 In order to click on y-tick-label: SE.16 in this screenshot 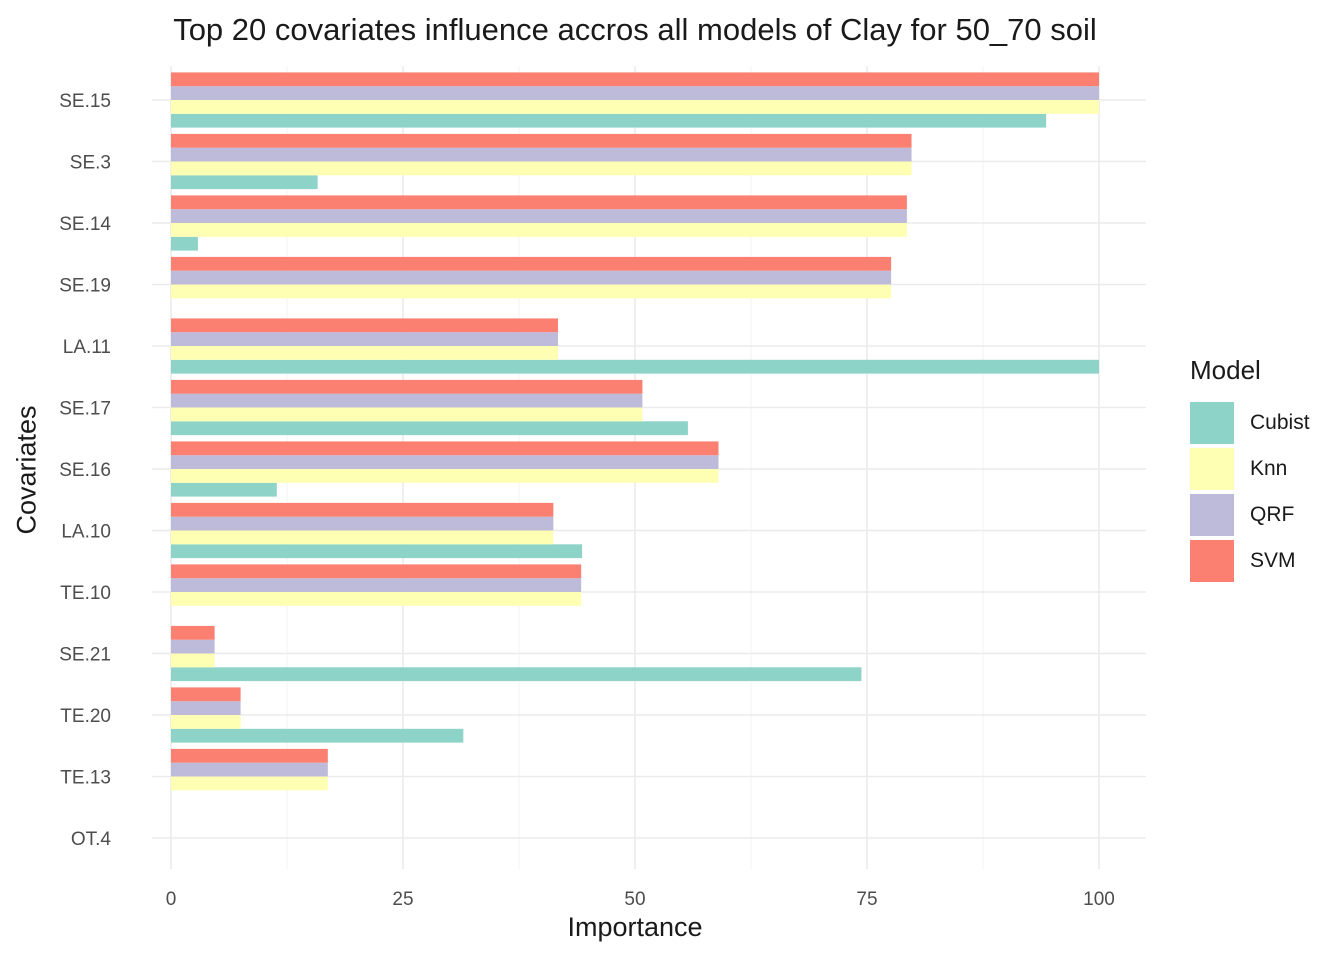, I will do `click(85, 470)`.